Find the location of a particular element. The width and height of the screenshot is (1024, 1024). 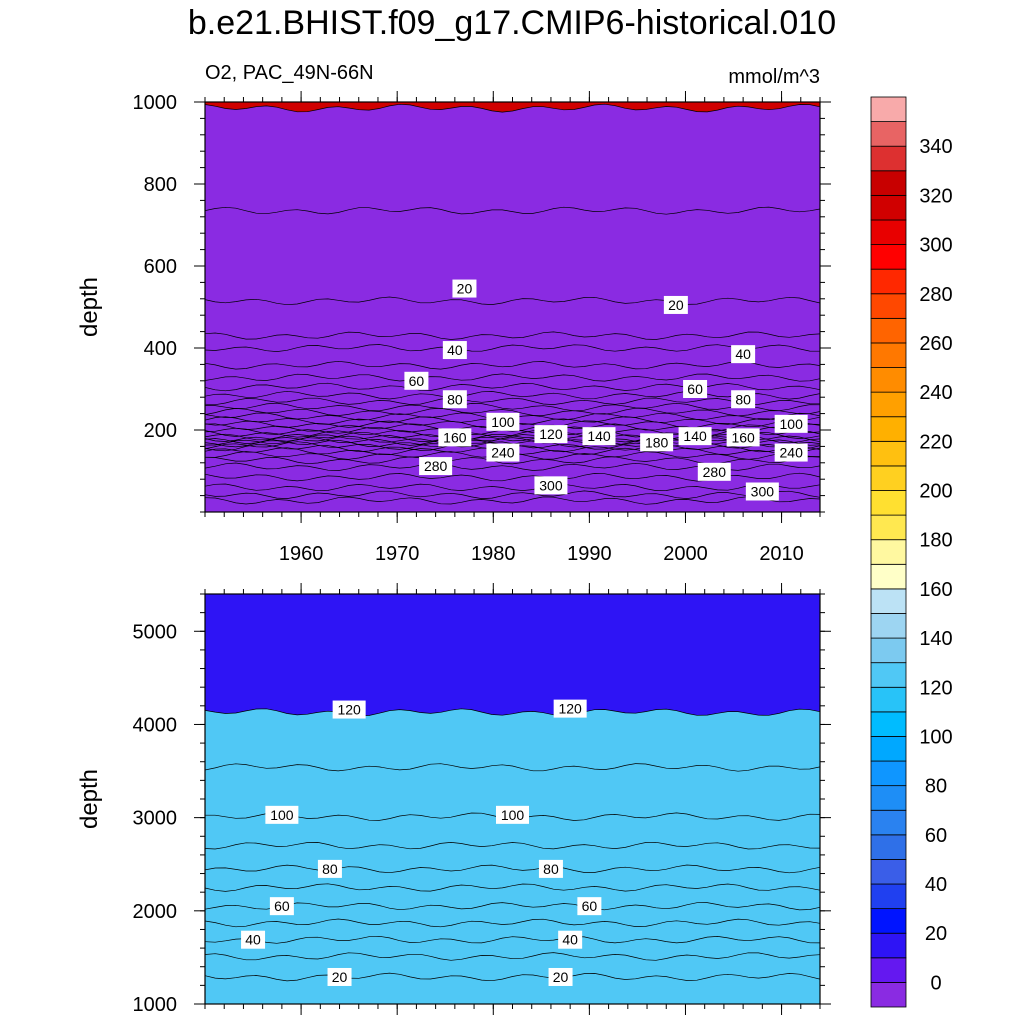

contour-label-text: 120 is located at coordinates (570, 709).